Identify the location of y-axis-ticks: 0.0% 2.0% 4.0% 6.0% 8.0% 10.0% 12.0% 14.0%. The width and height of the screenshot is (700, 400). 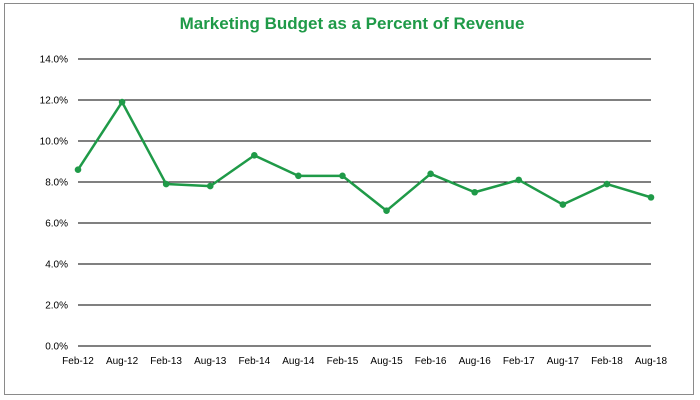
(54, 204).